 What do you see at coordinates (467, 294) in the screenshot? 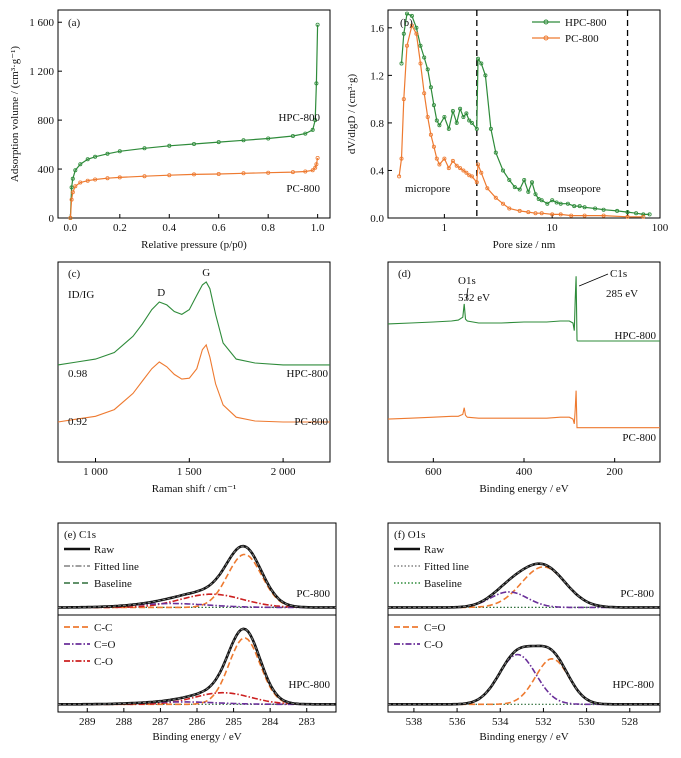
I see `annotation-arrow` at bounding box center [467, 294].